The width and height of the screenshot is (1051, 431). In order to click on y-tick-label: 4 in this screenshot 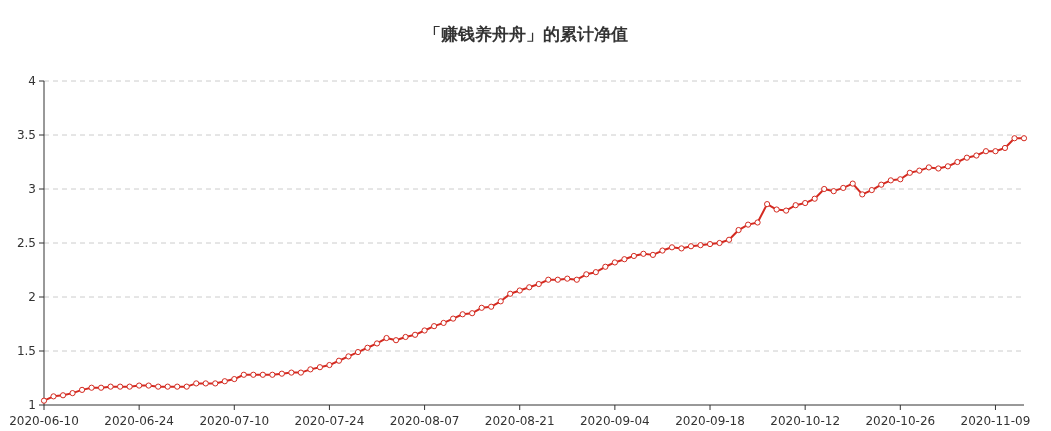, I will do `click(32, 81)`.